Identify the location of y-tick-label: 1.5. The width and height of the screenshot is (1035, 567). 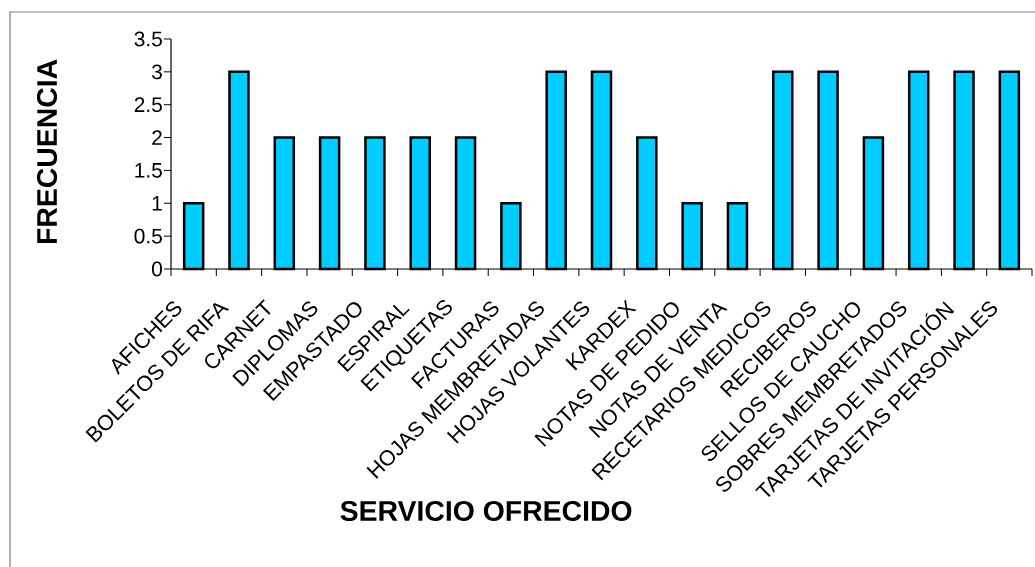
(148, 170).